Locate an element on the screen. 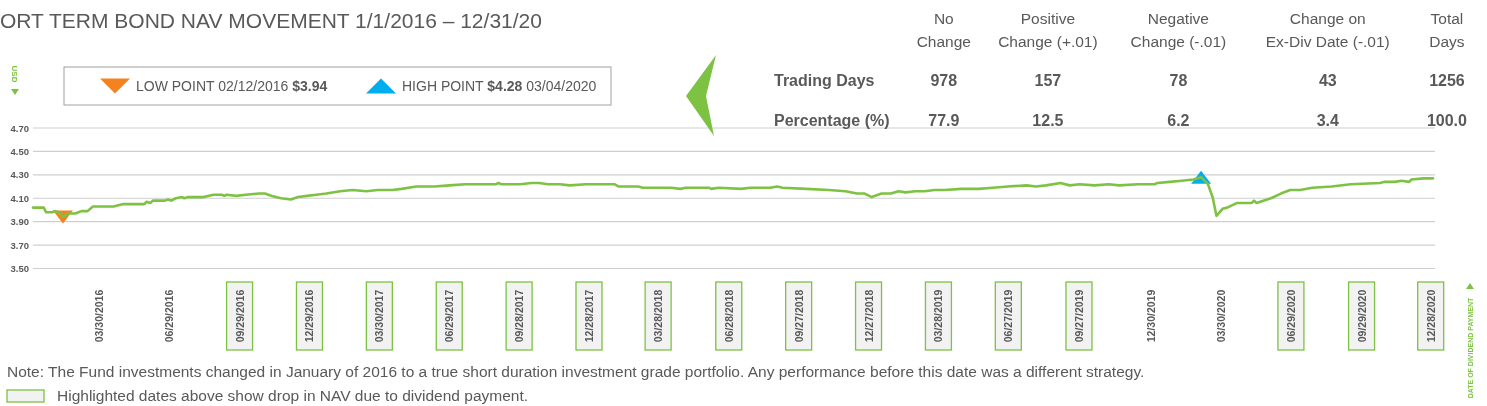  text: 157 is located at coordinates (1048, 80).